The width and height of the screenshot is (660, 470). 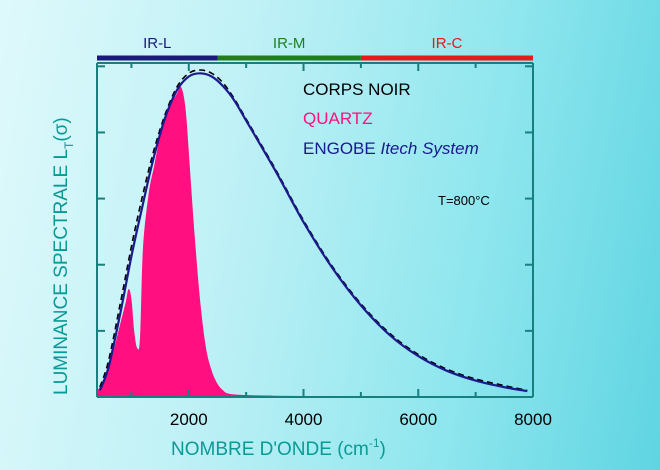 I want to click on legend-corps-noir: CORPS NOIR, so click(x=357, y=89).